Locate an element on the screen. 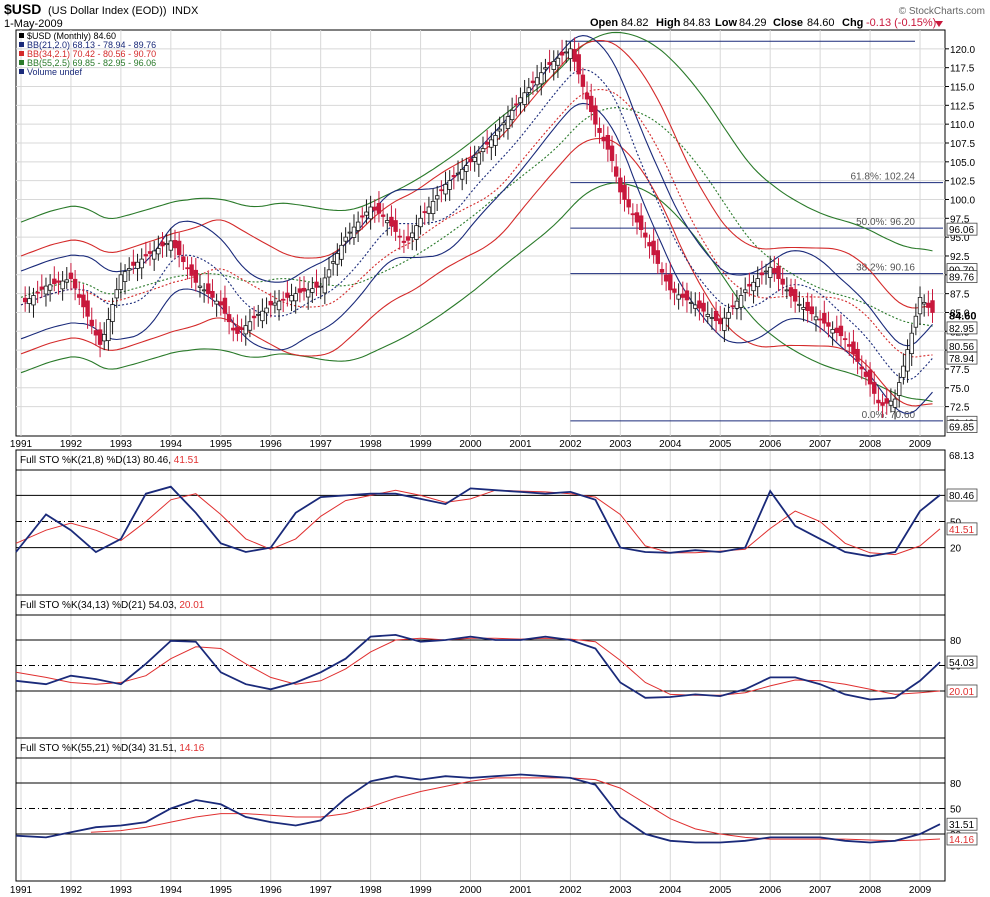 The image size is (990, 897). x-tick-label: 1992 is located at coordinates (71, 444).